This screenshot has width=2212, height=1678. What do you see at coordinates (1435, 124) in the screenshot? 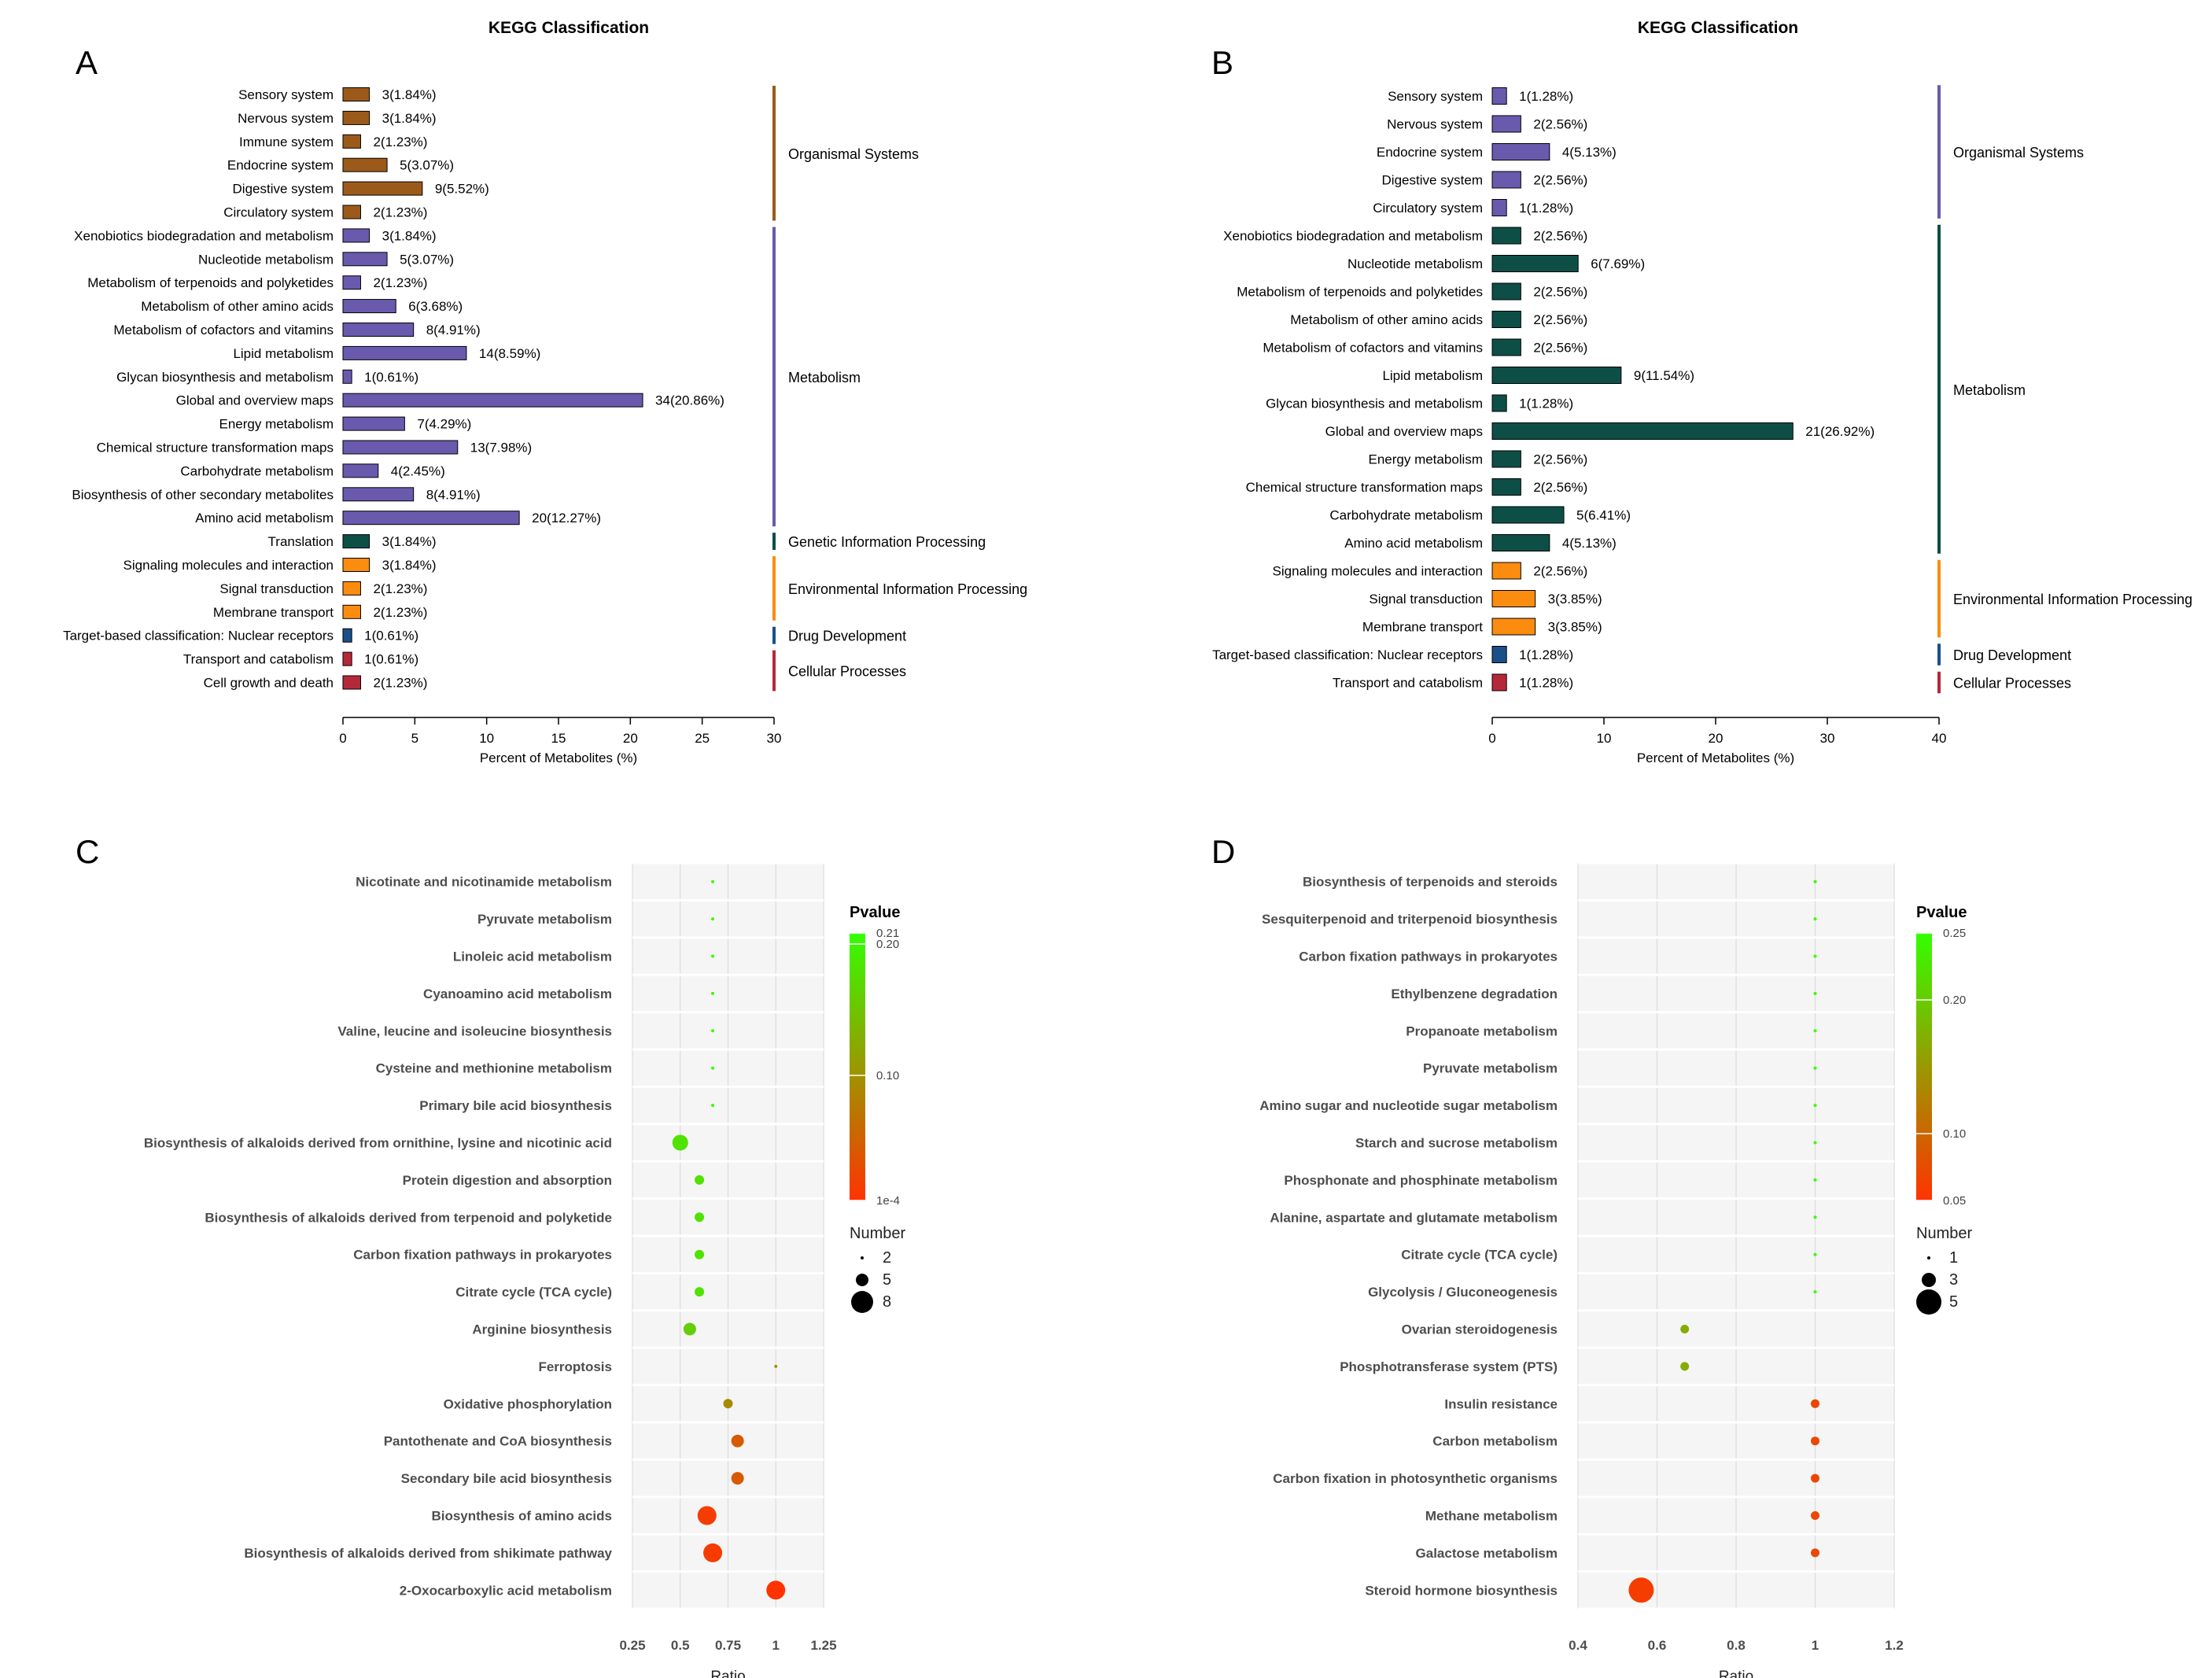
I see `category-label: Nervous system` at bounding box center [1435, 124].